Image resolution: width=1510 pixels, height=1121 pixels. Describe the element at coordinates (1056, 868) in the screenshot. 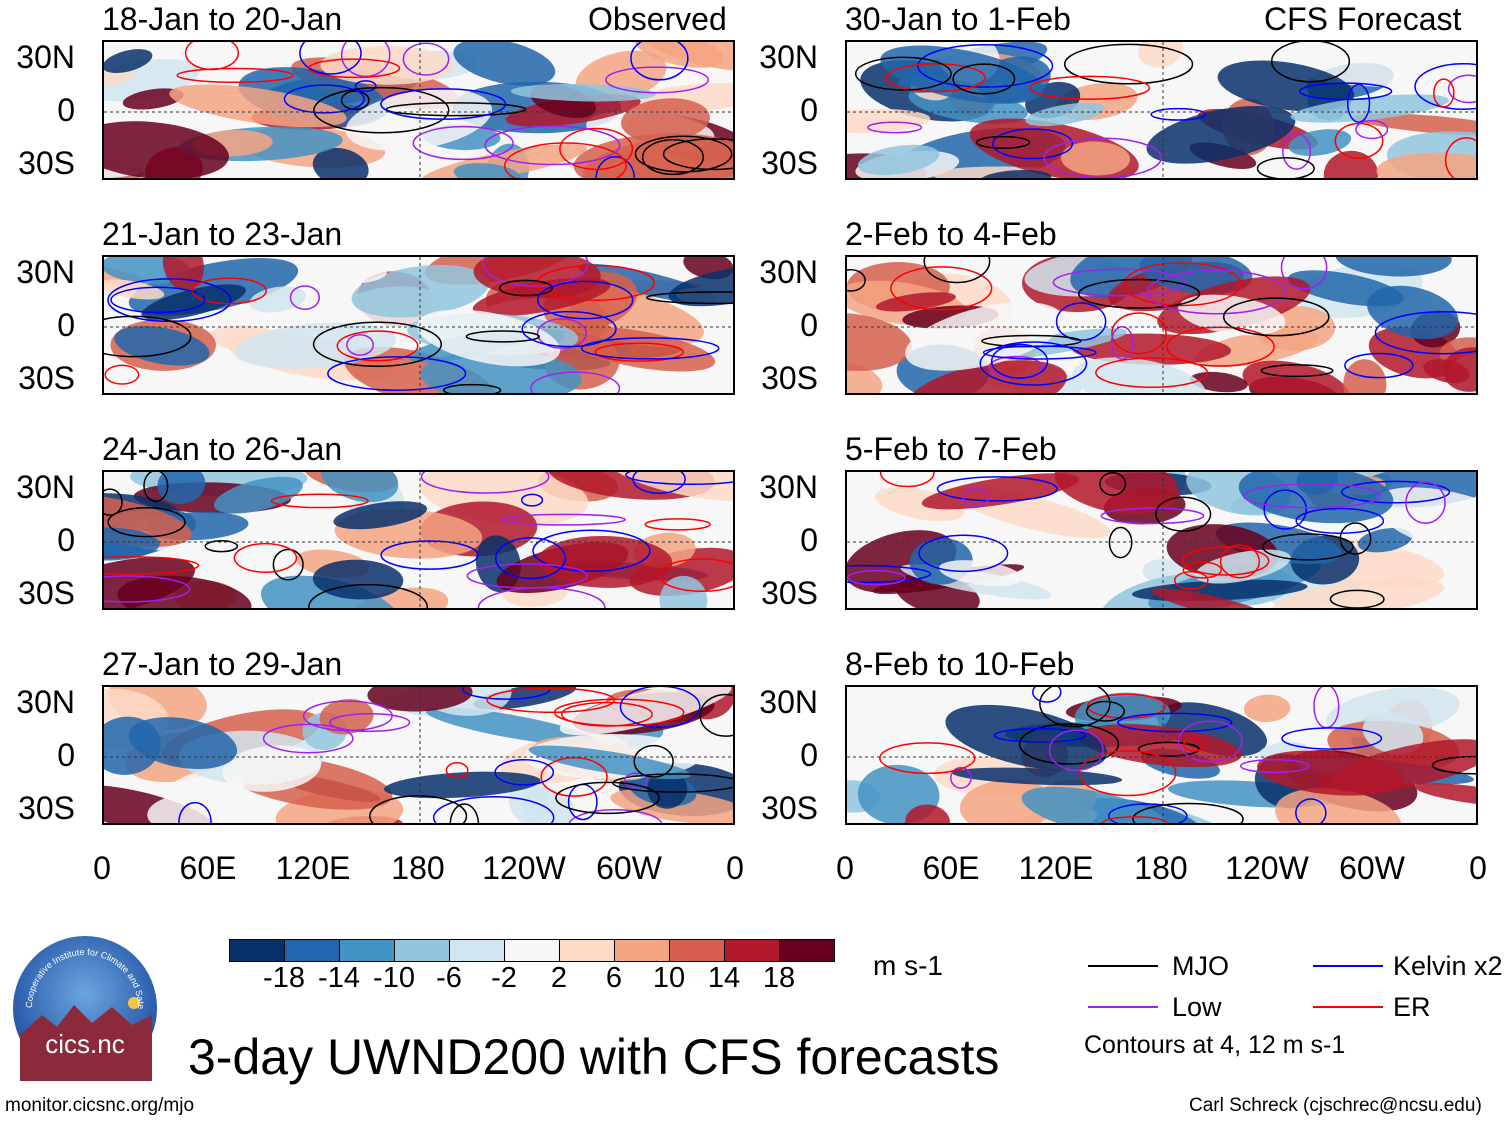

I see `lon-label: 120E` at that location.